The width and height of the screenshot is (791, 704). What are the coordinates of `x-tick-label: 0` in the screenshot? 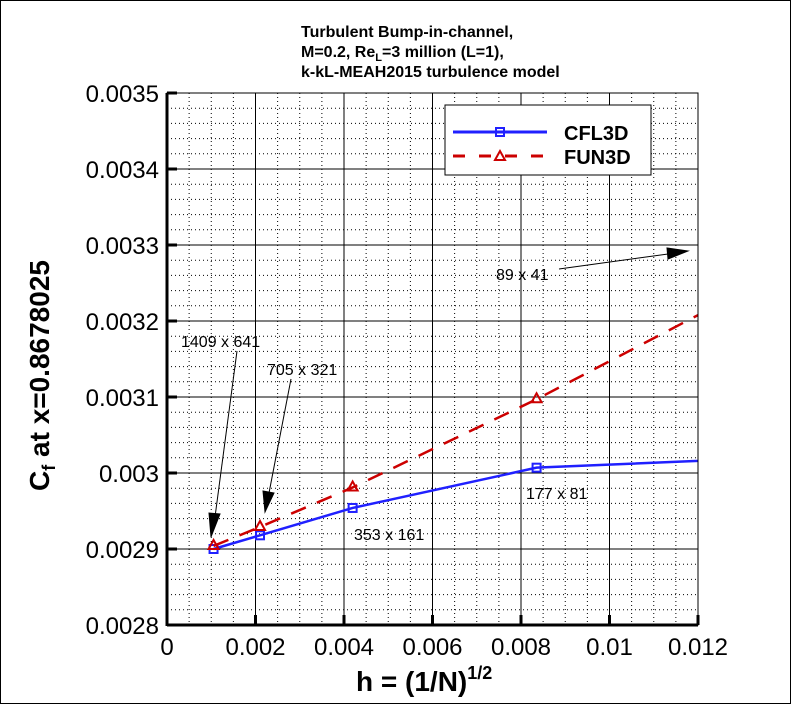 It's located at (166, 647).